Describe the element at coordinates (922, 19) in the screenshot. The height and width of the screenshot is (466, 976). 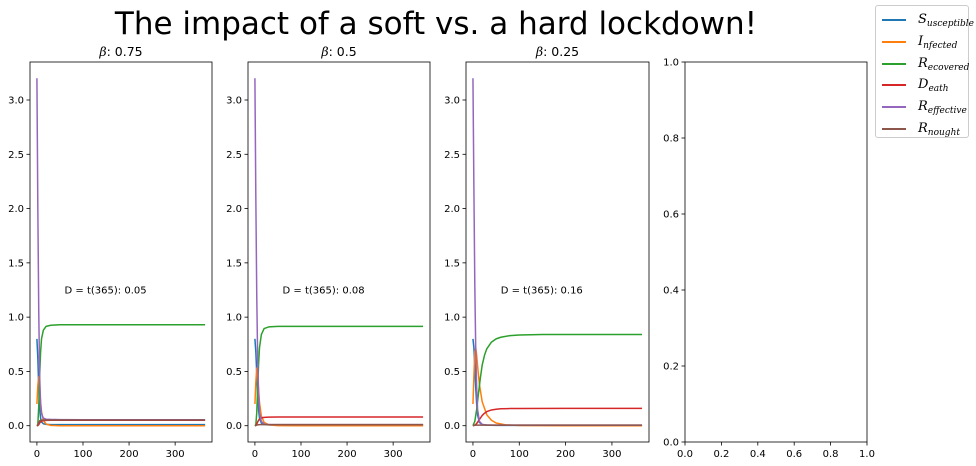
I see `legend-label-main: S` at that location.